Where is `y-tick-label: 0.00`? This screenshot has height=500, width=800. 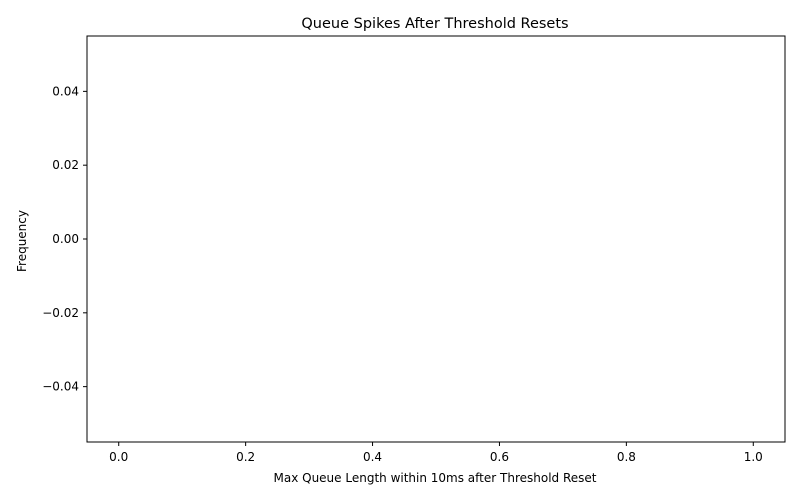 y-tick-label: 0.00 is located at coordinates (65, 239).